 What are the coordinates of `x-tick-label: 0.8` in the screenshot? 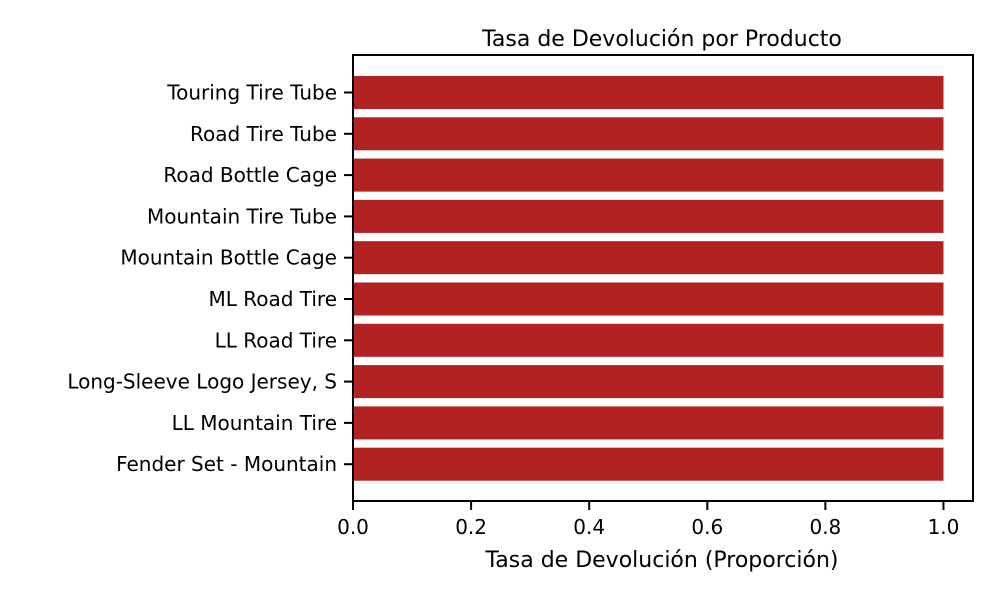 It's located at (825, 527).